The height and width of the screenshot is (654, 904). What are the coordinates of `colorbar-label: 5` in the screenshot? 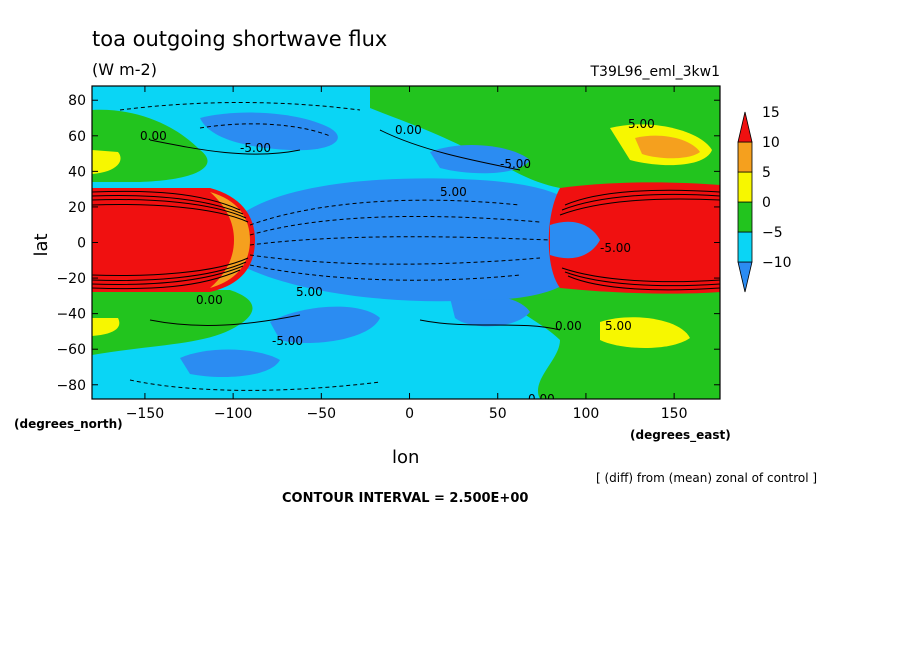 It's located at (766, 173).